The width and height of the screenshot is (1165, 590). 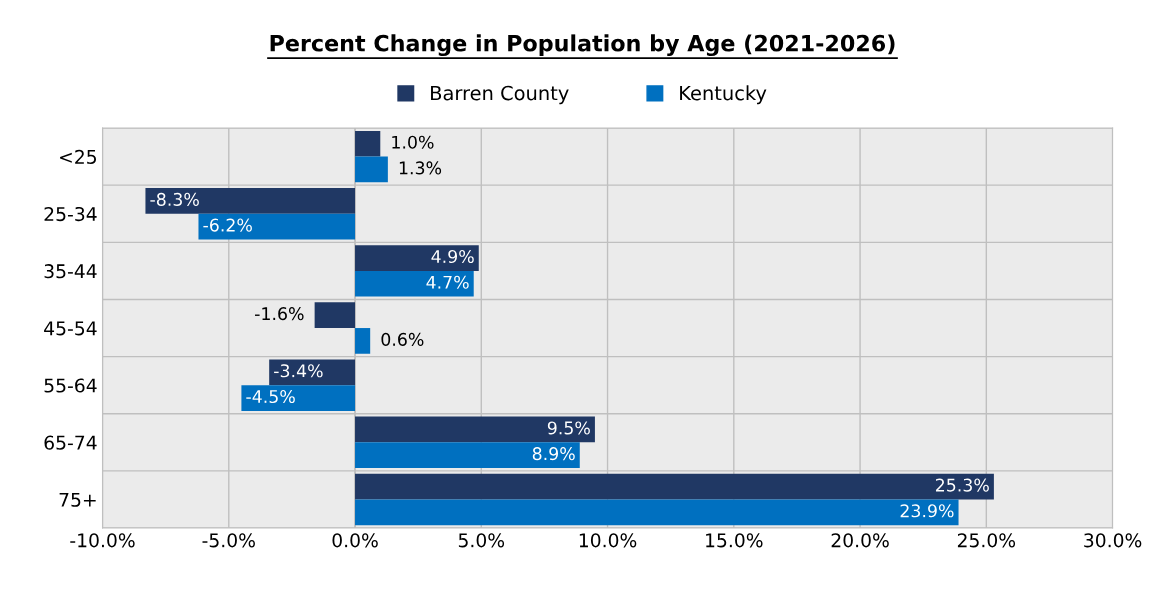 I want to click on data-label: -1.6%, so click(x=279, y=314).